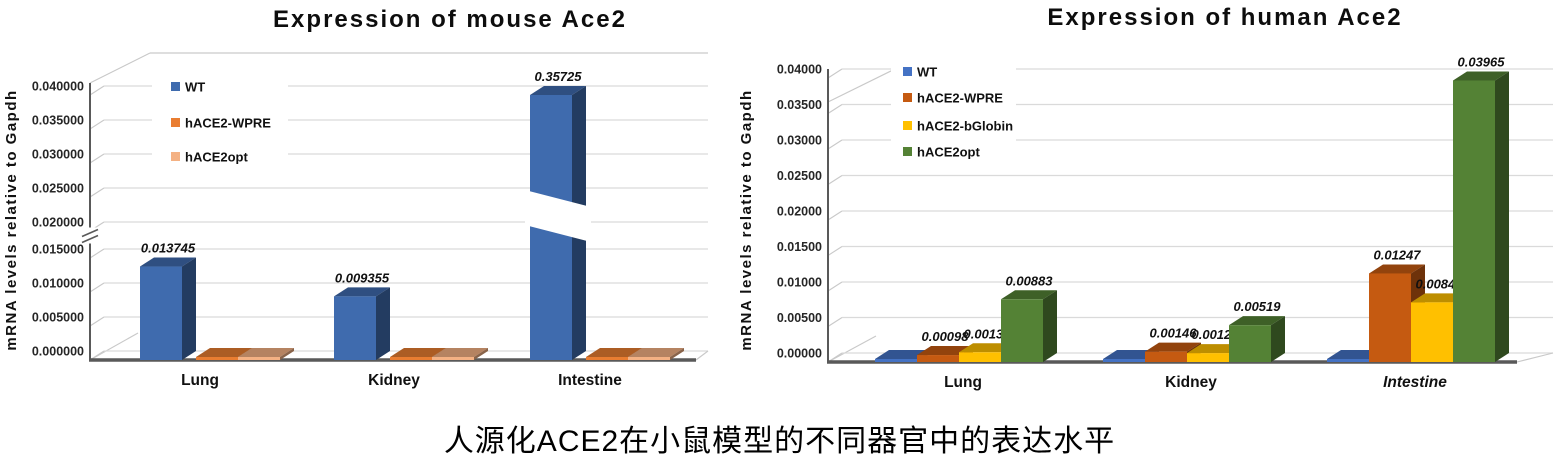  What do you see at coordinates (799, 176) in the screenshot?
I see `y-tick-label: 0.02500` at bounding box center [799, 176].